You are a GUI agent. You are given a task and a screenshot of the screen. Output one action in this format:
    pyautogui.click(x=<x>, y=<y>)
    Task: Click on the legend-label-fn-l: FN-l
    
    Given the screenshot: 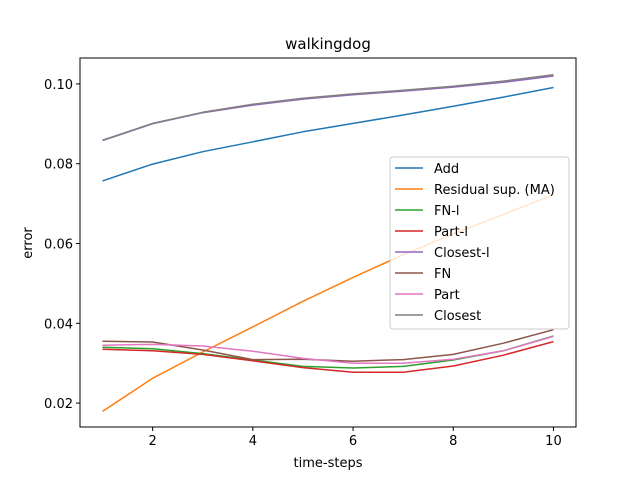 What is the action you would take?
    pyautogui.click(x=447, y=211)
    